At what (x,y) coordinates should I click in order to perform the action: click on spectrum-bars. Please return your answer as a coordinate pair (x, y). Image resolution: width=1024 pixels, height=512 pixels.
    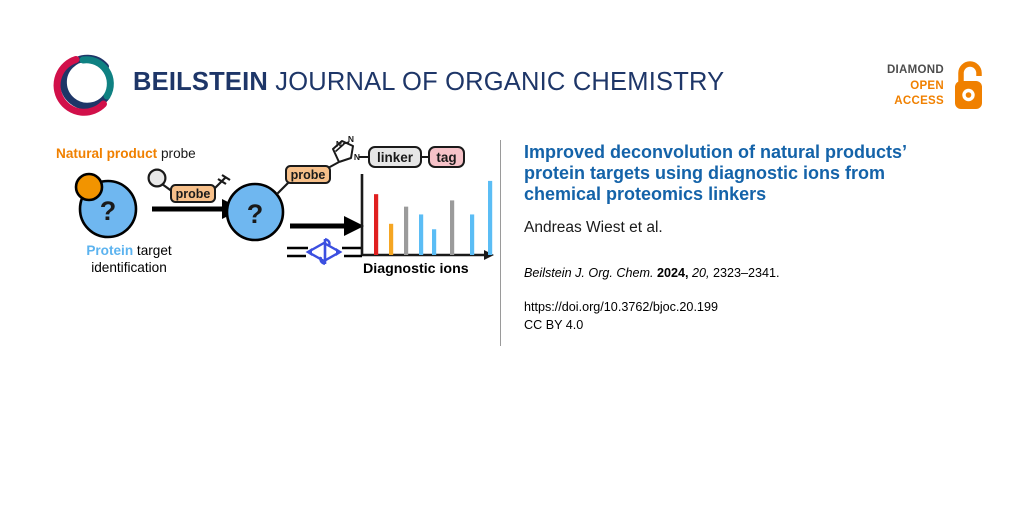
    Looking at the image, I should click on (454, 217).